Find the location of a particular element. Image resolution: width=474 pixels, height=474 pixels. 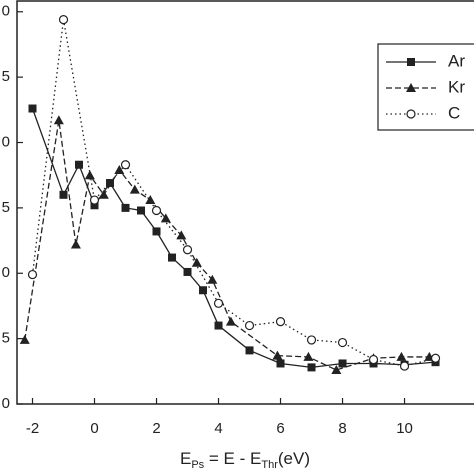

x-tick-label: 10 is located at coordinates (404, 428).